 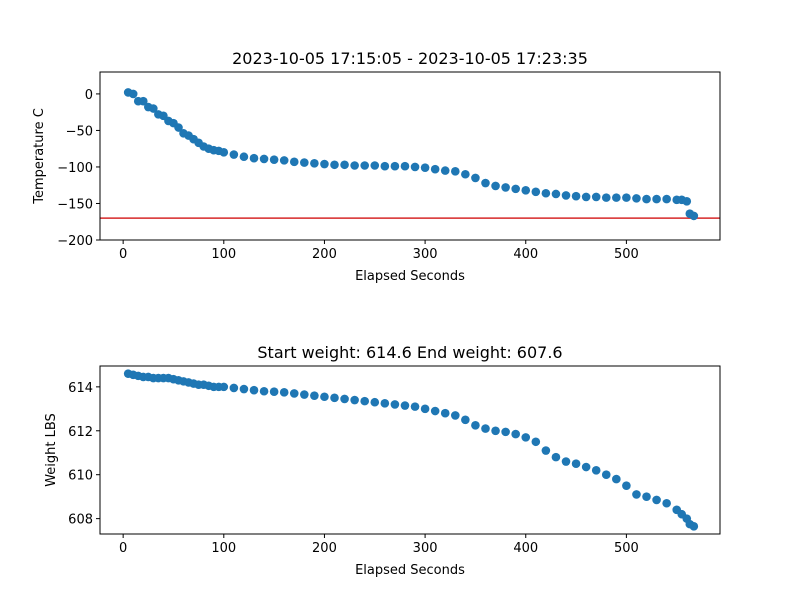 What do you see at coordinates (425, 548) in the screenshot?
I see `weight-x-tick-label: 300` at bounding box center [425, 548].